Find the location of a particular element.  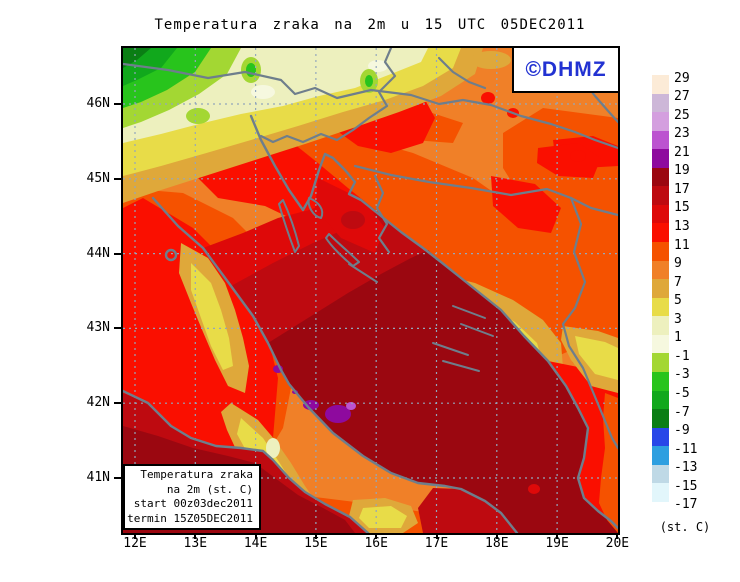

colorbar-swatch--1 is located at coordinates (660, 363).